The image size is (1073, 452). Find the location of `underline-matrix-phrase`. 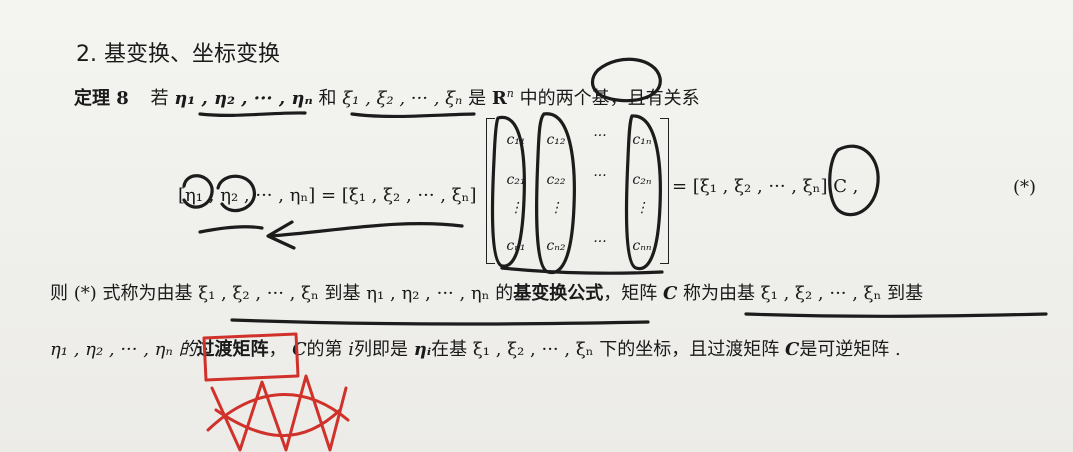

underline-matrix-phrase is located at coordinates (896, 315).